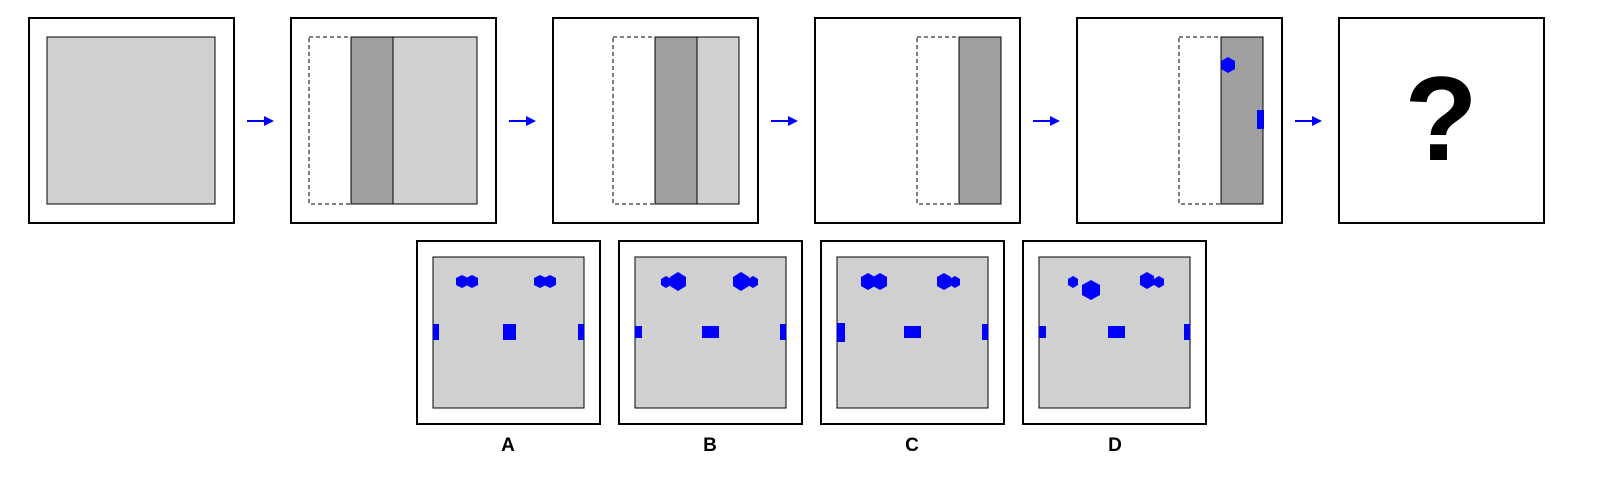  Describe the element at coordinates (710, 445) in the screenshot. I see `option-label: B` at that location.